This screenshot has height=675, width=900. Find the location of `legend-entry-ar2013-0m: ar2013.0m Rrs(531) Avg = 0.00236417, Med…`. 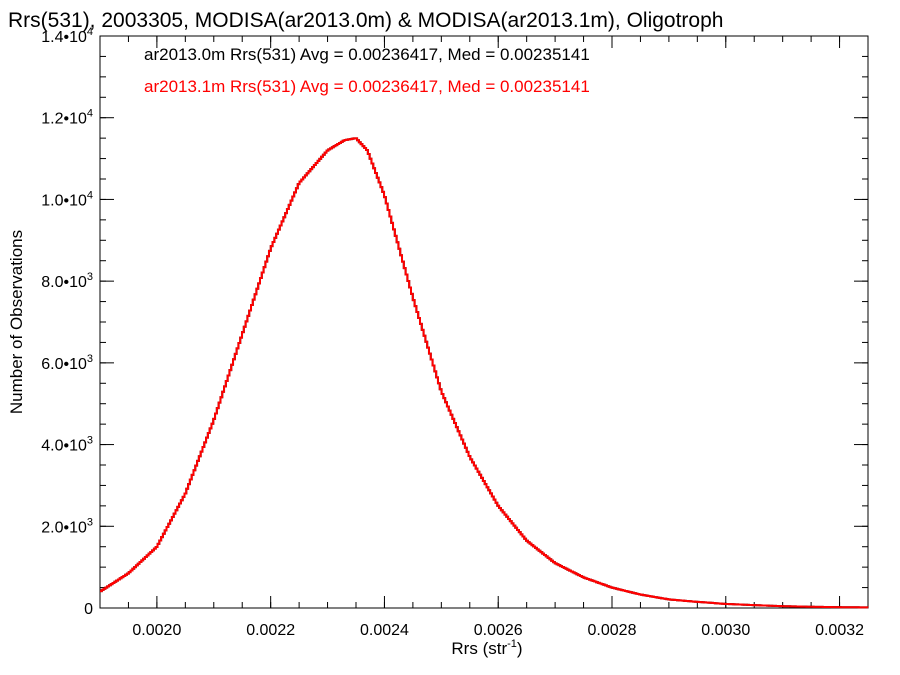

legend-entry-ar2013-0m: ar2013.0m Rrs(531) Avg = 0.00236417, Med… is located at coordinates (367, 54).